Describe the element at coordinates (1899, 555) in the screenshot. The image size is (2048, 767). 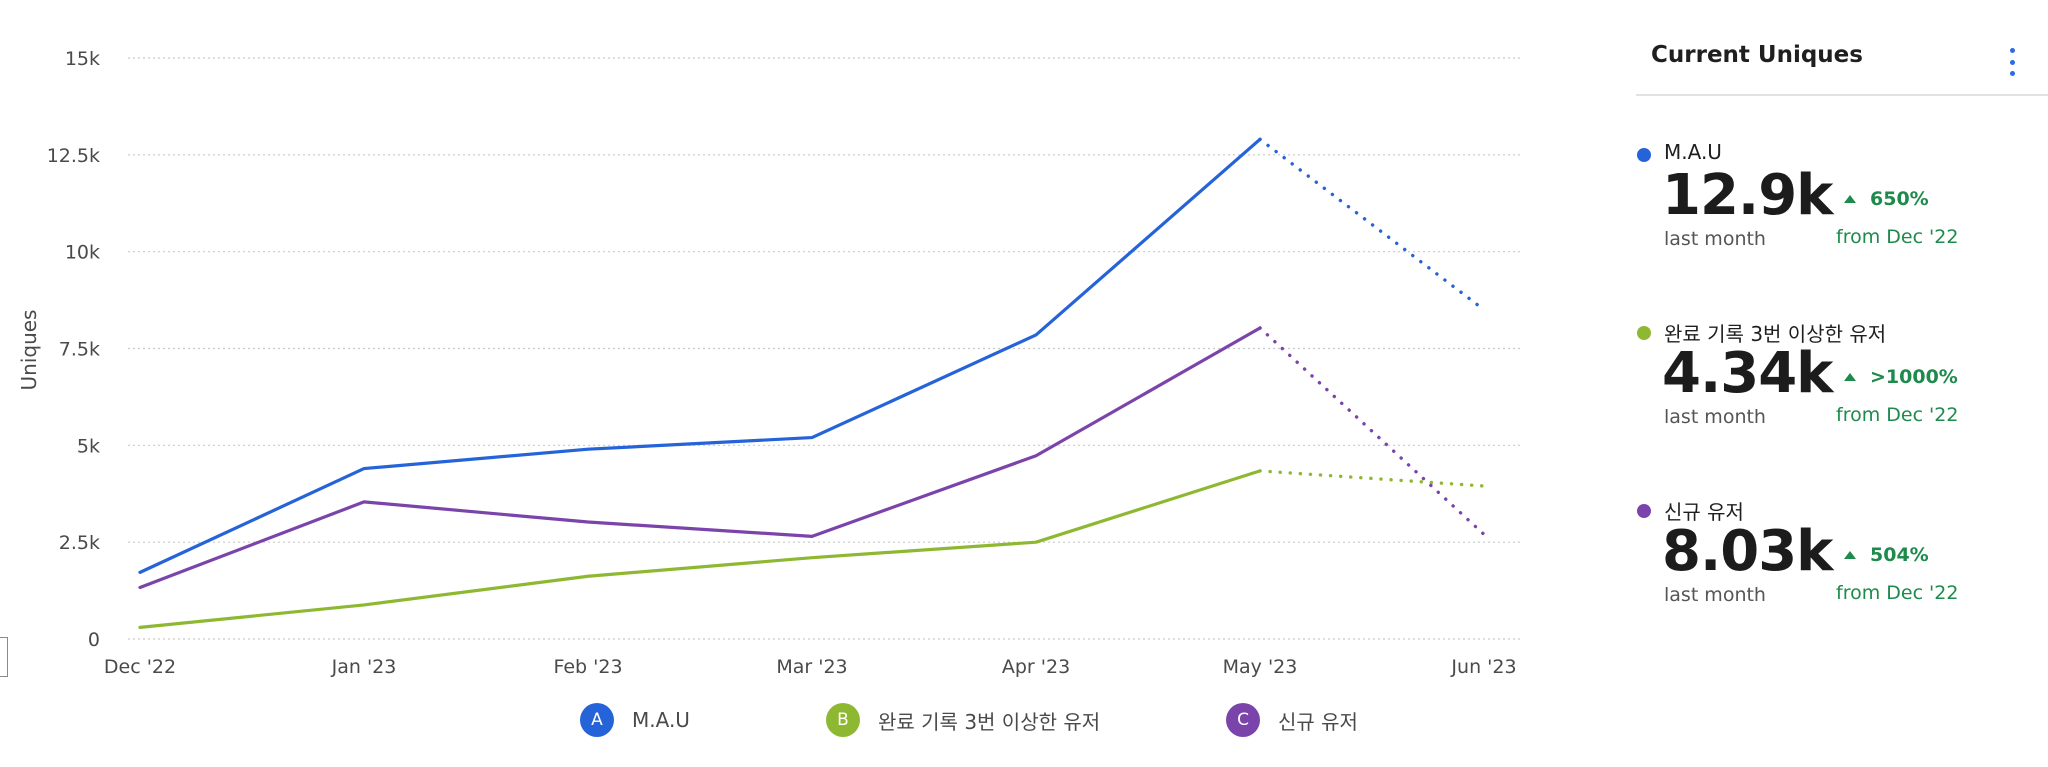
I see `metric-change-value: 504%` at that location.